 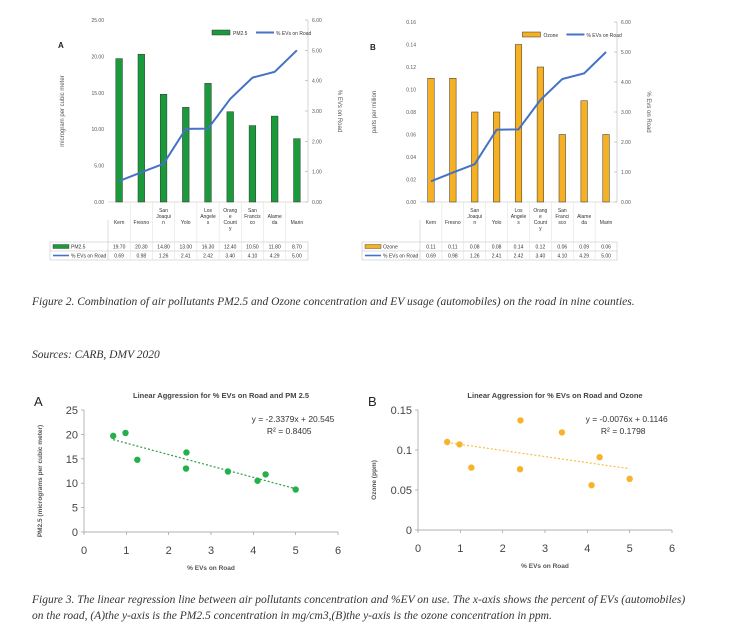 I want to click on table-cell: 16.30, so click(x=208, y=248).